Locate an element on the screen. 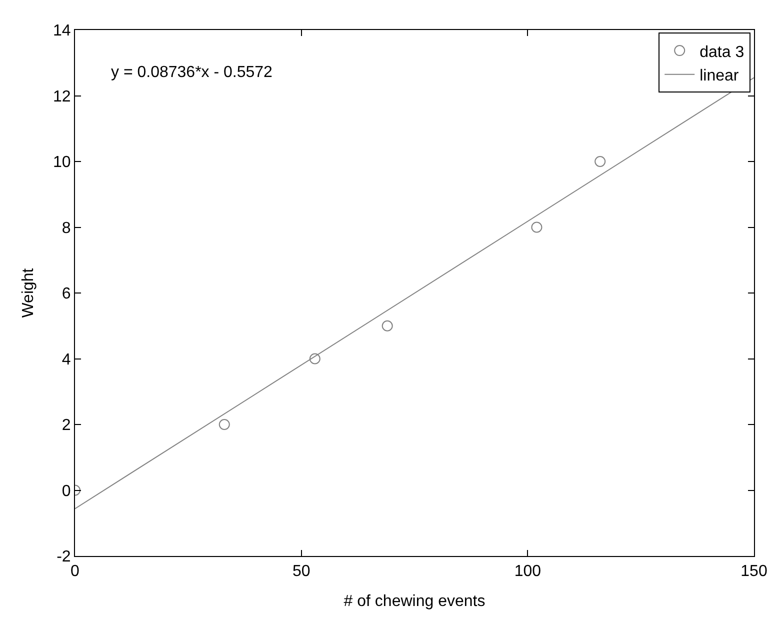  y-tick-label: 8 is located at coordinates (66, 228).